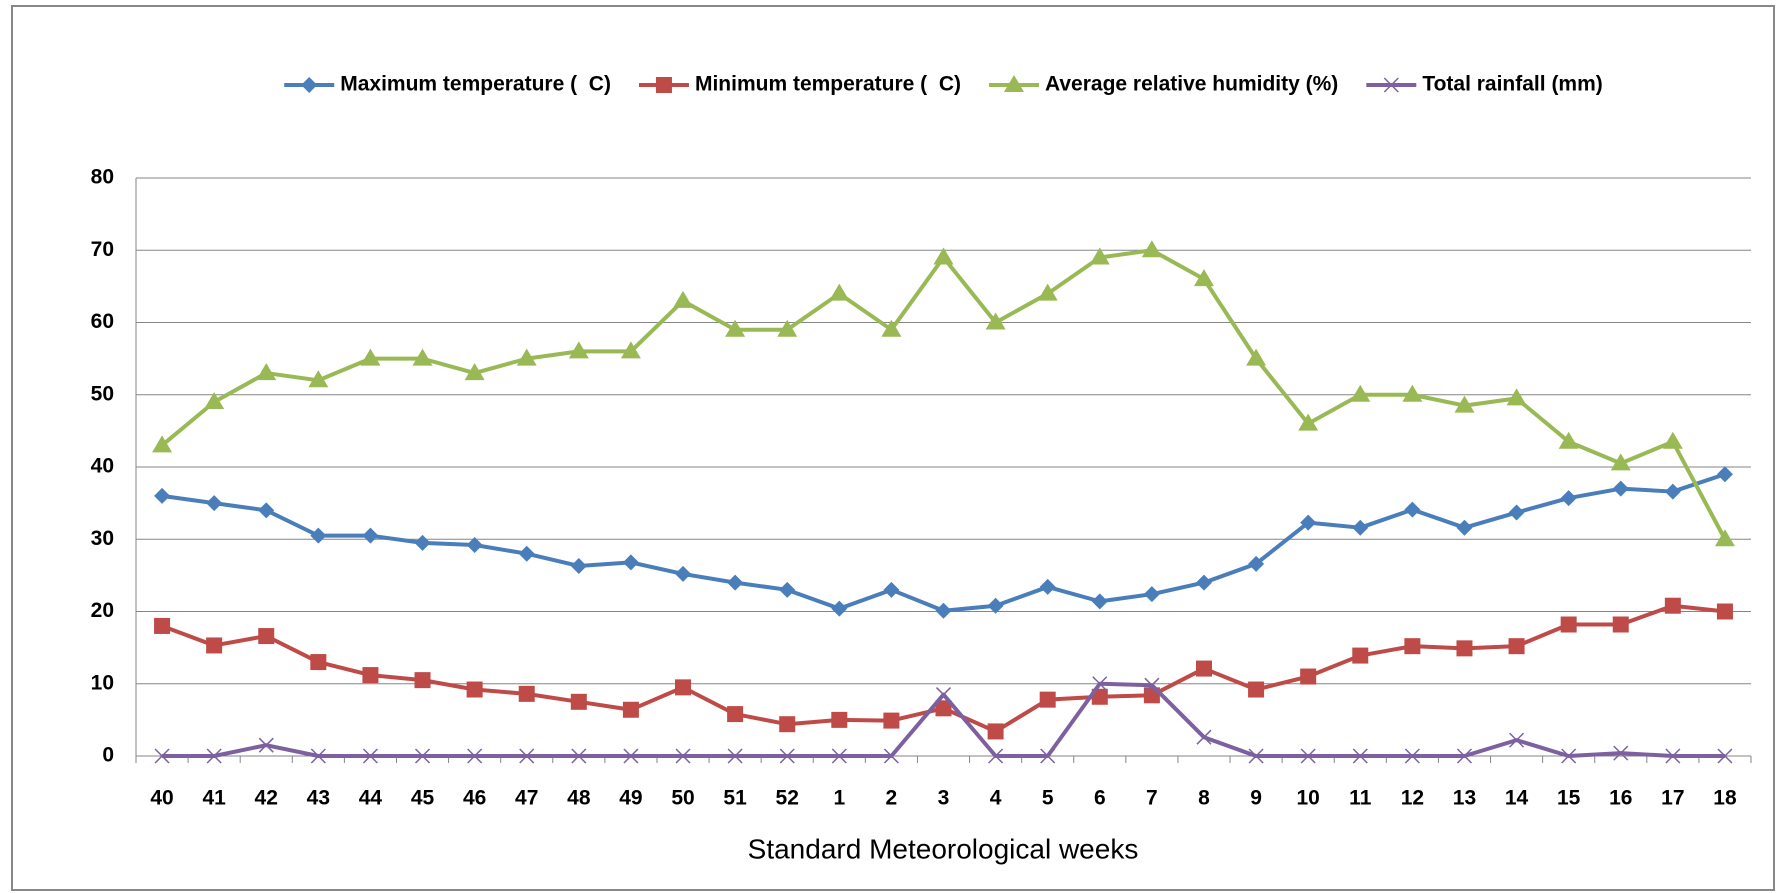 The width and height of the screenshot is (1777, 893). Describe the element at coordinates (682, 798) in the screenshot. I see `x-tick-label: 50` at that location.